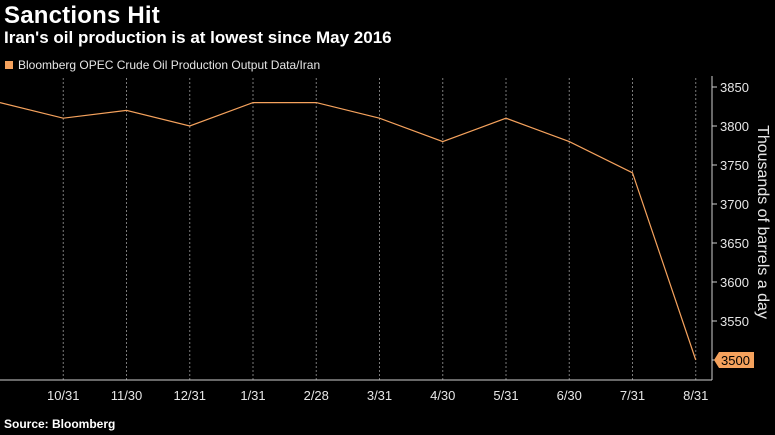  I want to click on last-value-badge, so click(734, 360).